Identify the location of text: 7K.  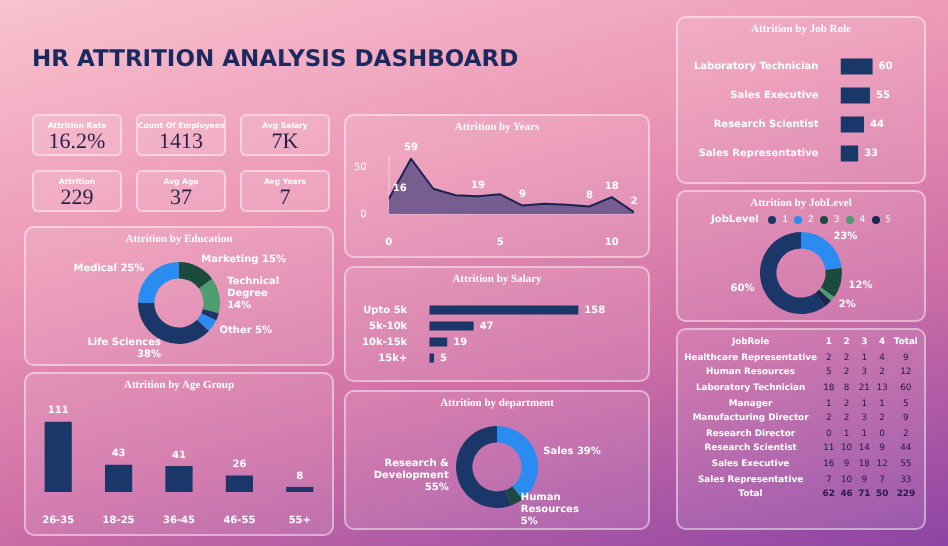
(285, 142).